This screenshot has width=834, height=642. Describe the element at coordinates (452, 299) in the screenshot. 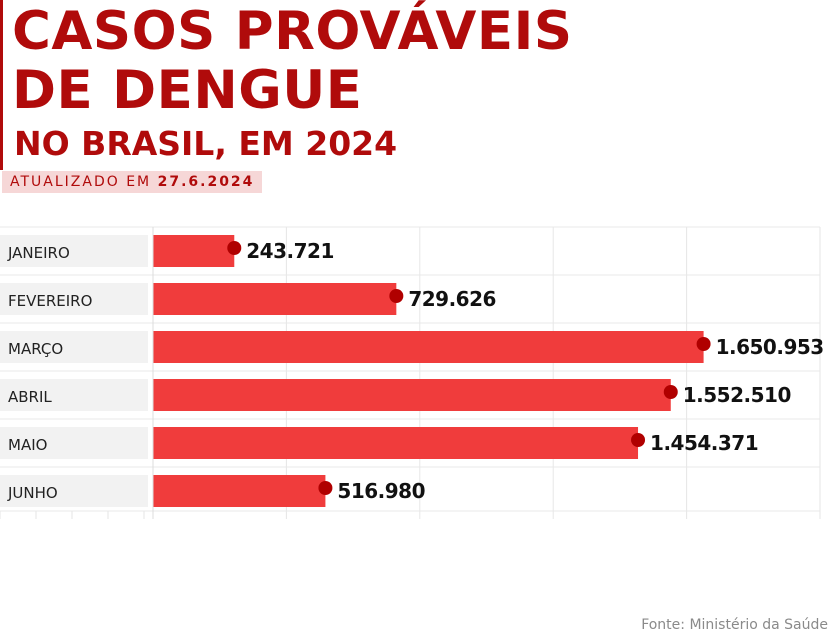

I see `value-label: 729.626` at that location.